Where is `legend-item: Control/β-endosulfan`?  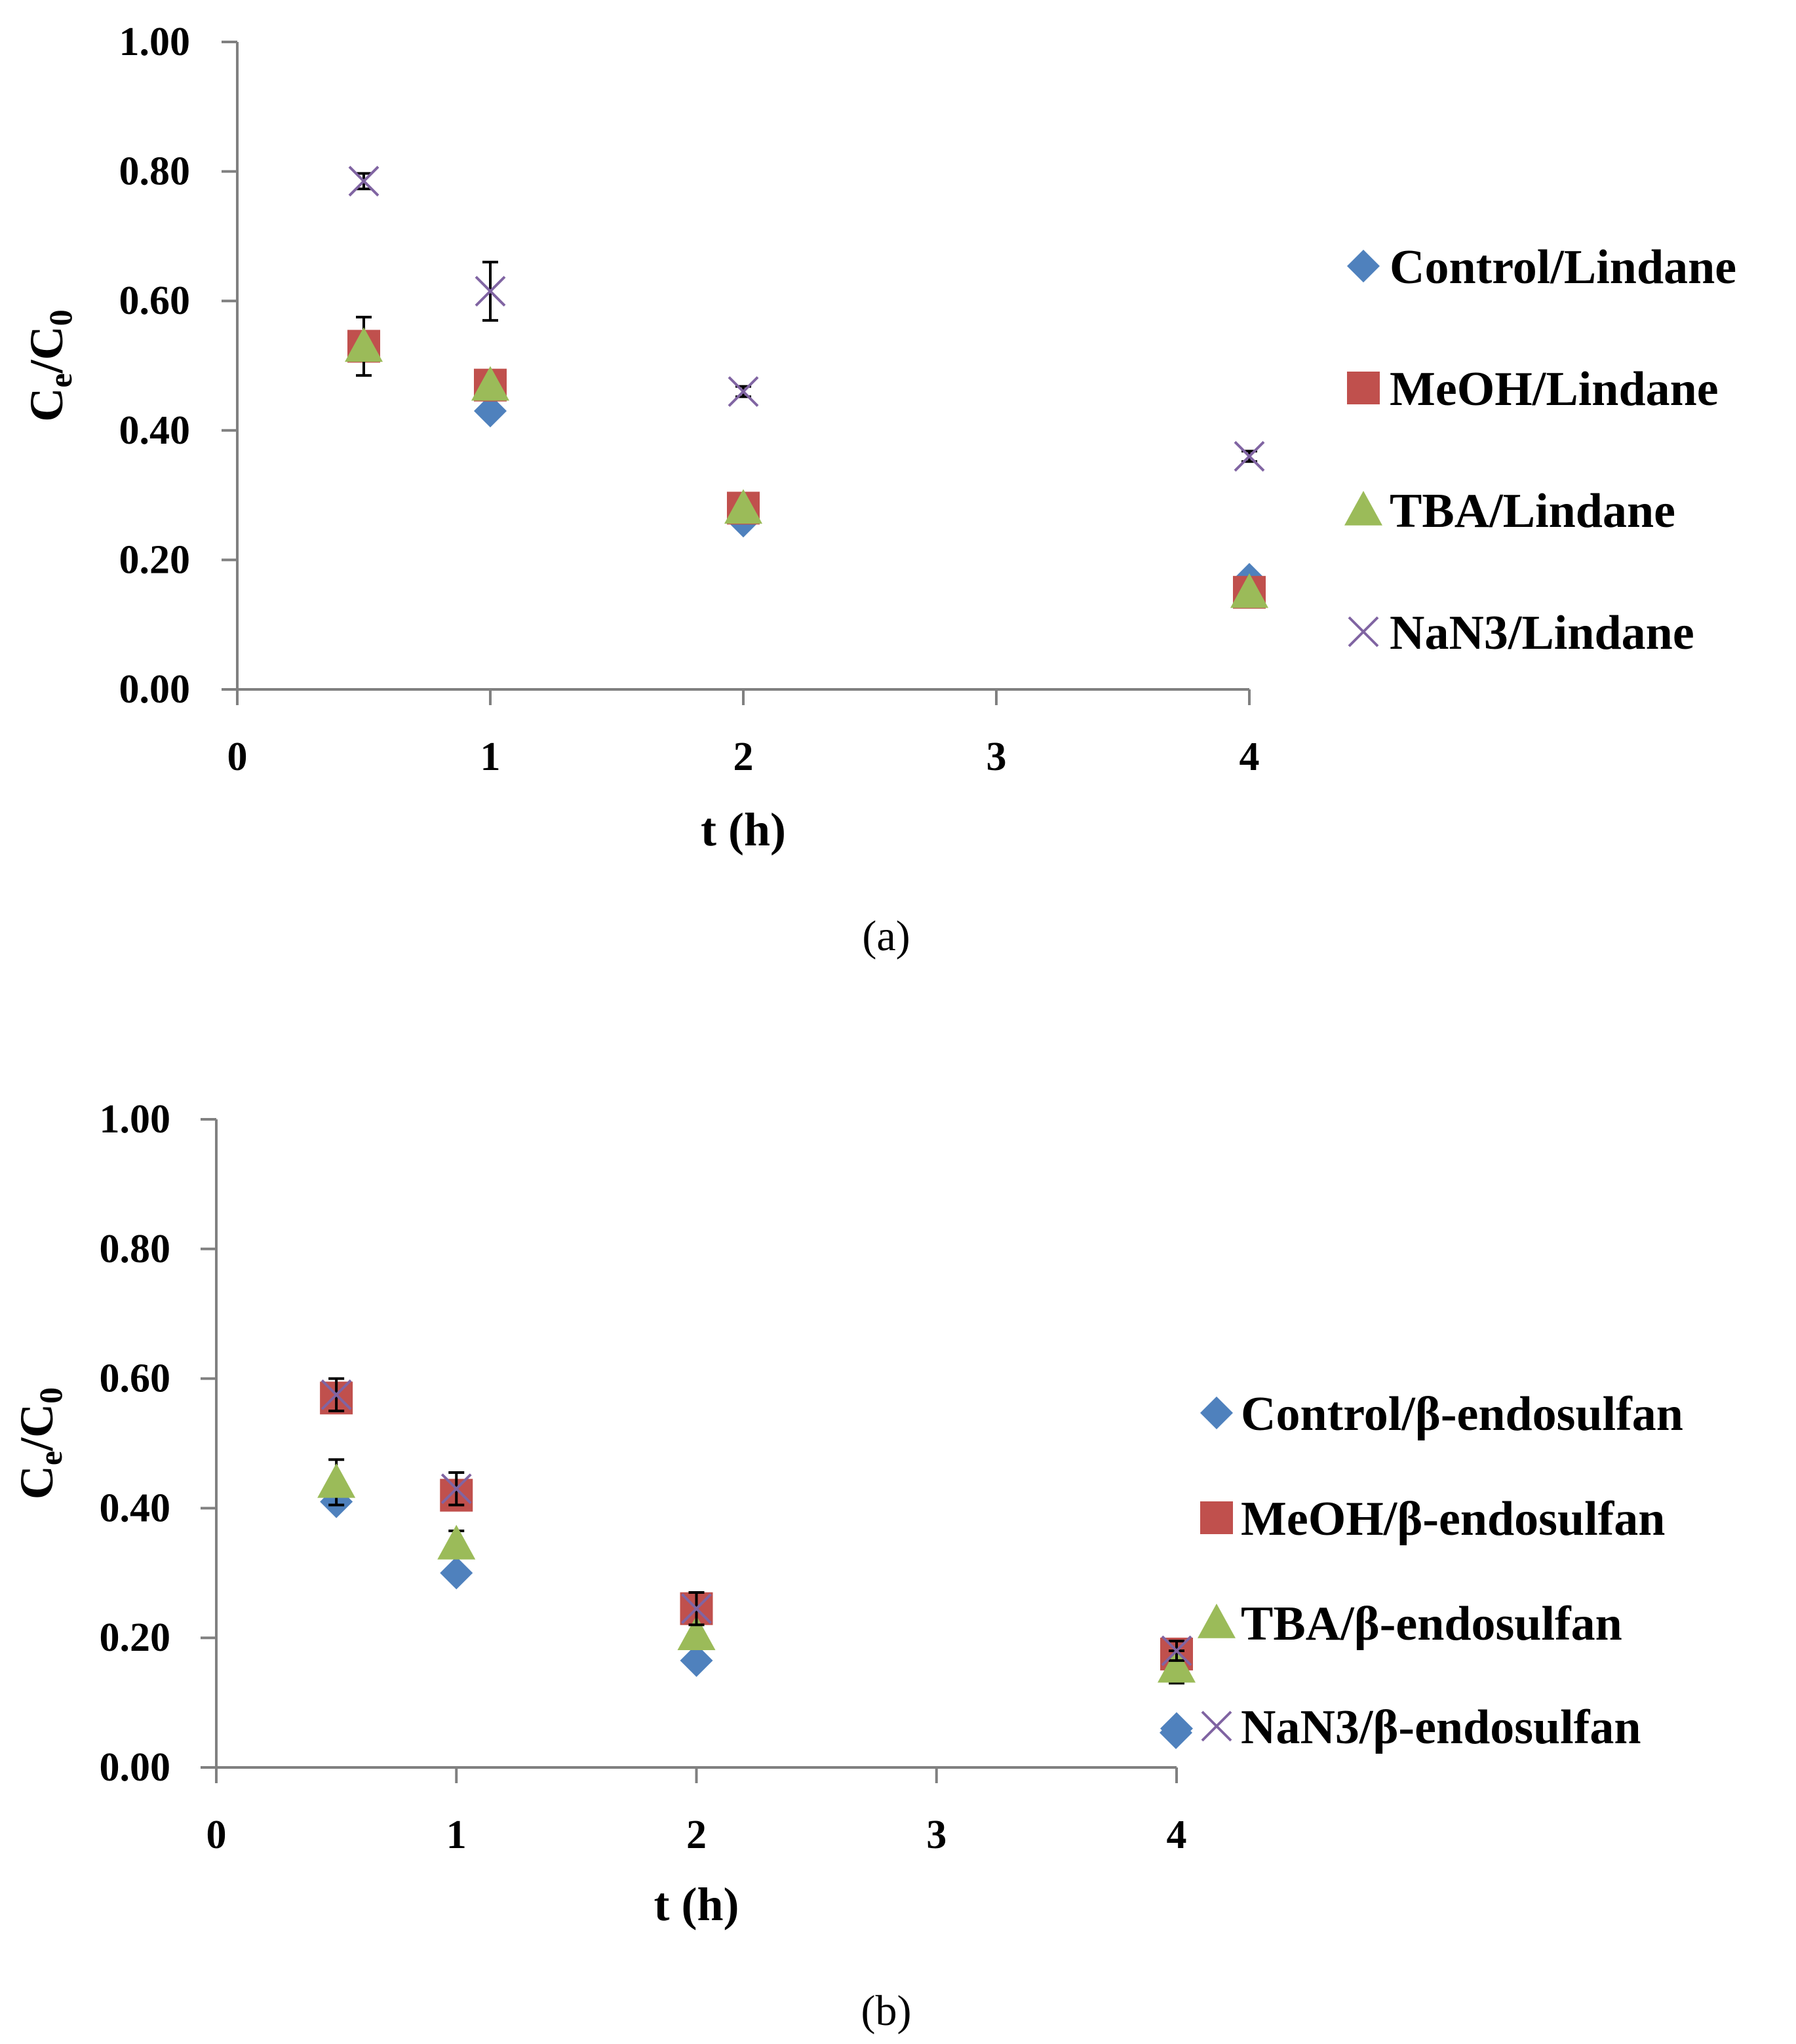 legend-item: Control/β-endosulfan is located at coordinates (1442, 1414).